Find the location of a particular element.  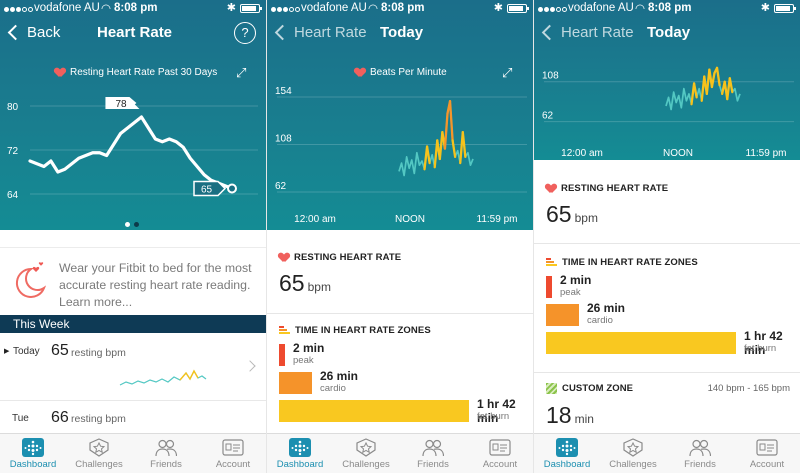

y-tick-label: 62 is located at coordinates (548, 116).